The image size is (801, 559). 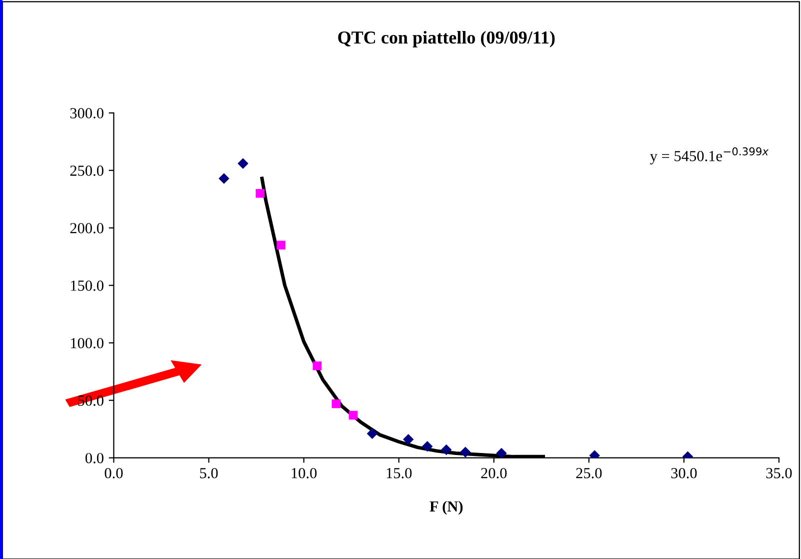 What do you see at coordinates (113, 473) in the screenshot?
I see `x-tick-label: 0.0` at bounding box center [113, 473].